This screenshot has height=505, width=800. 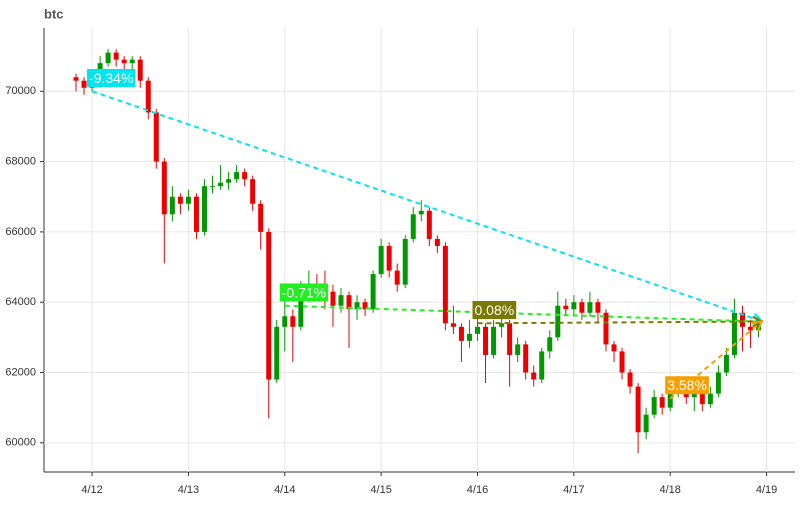 I want to click on y-tick-label: 62000, so click(x=20, y=372).